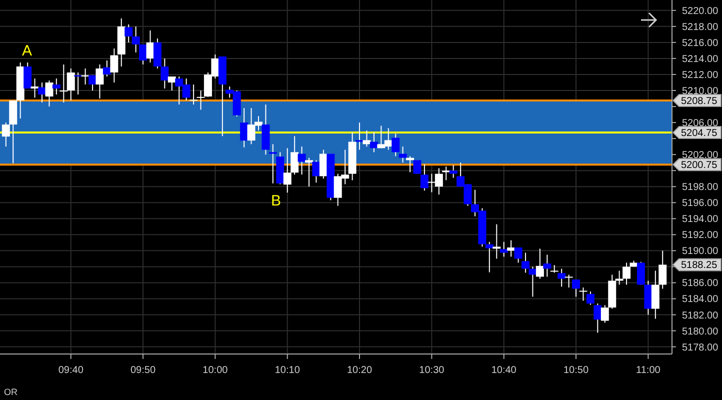  What do you see at coordinates (700, 348) in the screenshot?
I see `y-tick-label: 5178.00` at bounding box center [700, 348].